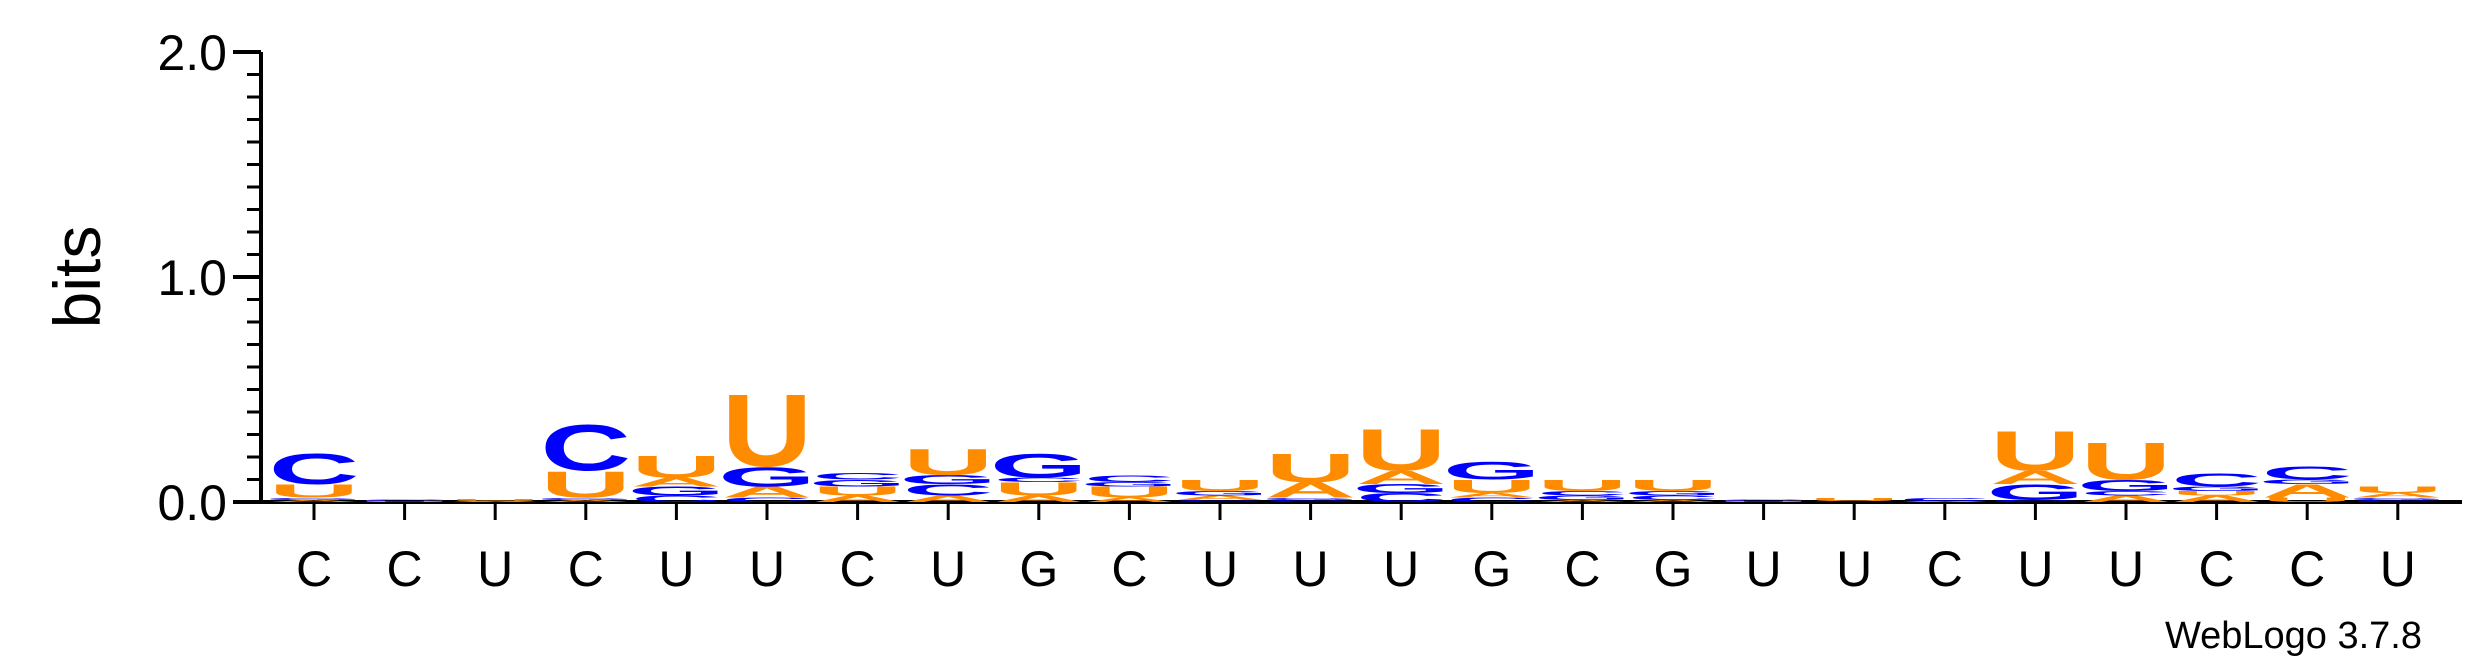 This screenshot has width=2475, height=667. Describe the element at coordinates (77, 277) in the screenshot. I see `y-axis-title: bits` at that location.